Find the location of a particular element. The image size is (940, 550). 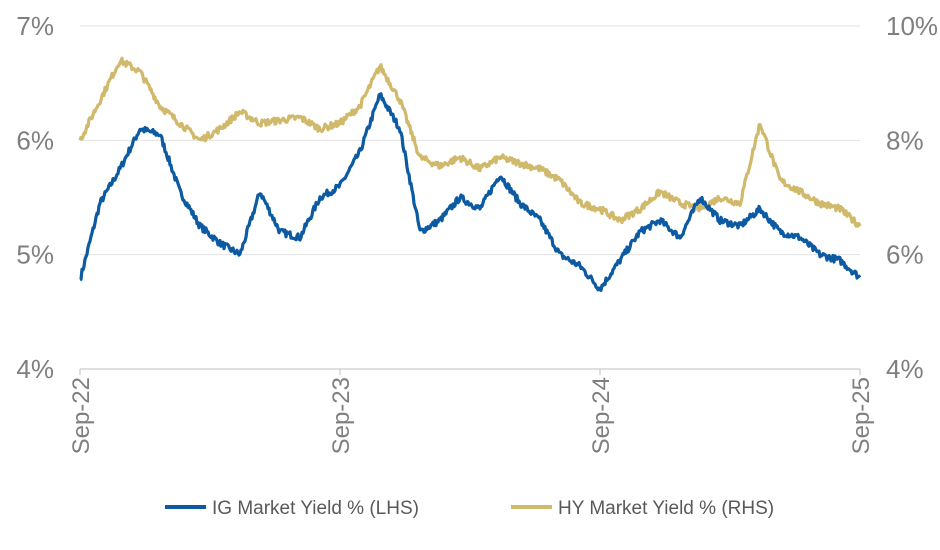

x-tick-label: Sep-25 is located at coordinates (861, 415).